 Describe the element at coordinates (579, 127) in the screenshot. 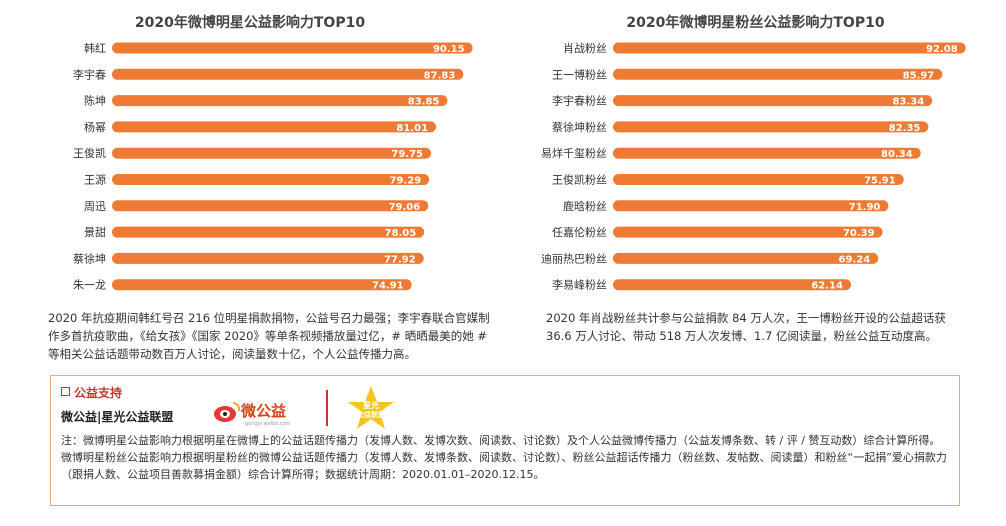

I see `category-label: 蔡徐坤粉丝` at that location.